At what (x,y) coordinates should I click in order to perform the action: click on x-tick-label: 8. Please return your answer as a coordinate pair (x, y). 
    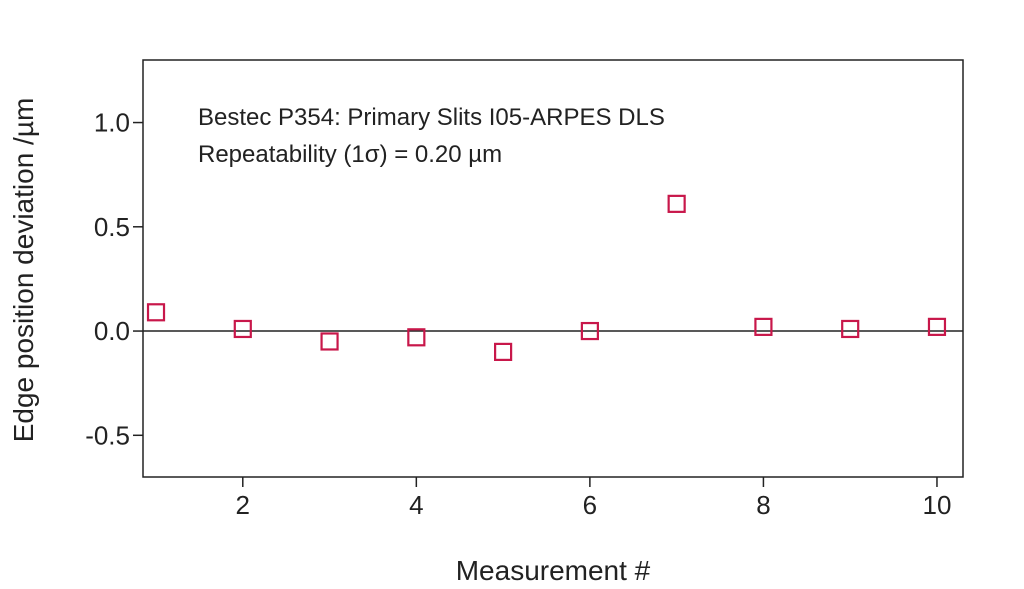
    Looking at the image, I should click on (763, 505).